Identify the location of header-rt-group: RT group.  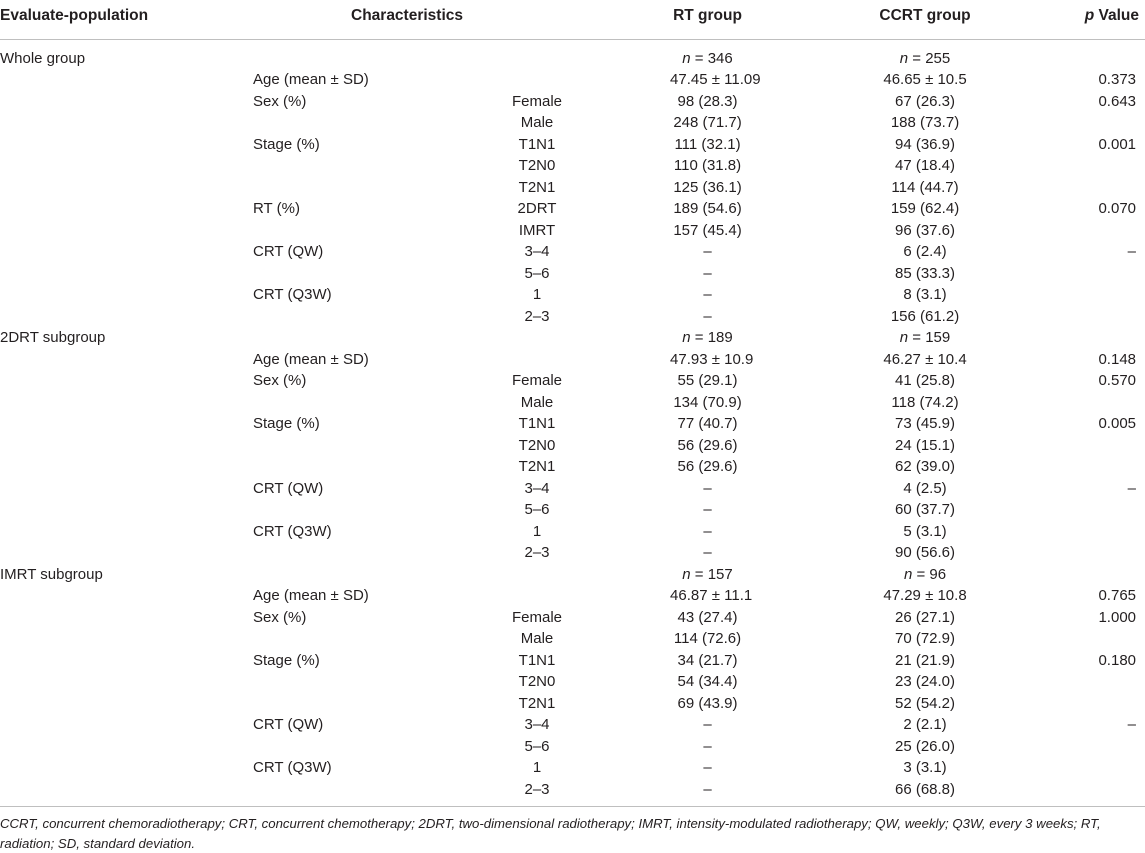
(673, 23).